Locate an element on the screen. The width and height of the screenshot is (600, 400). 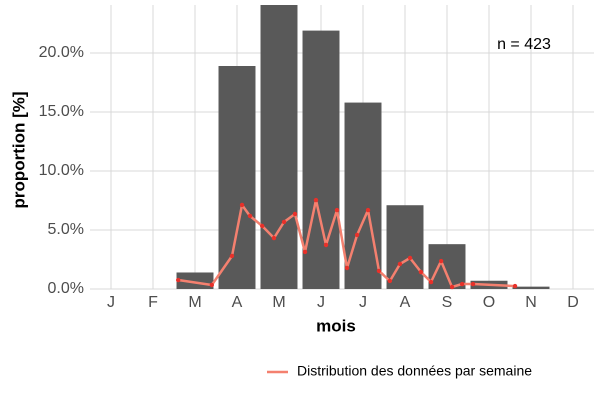
x-tick-label: S is located at coordinates (447, 302).